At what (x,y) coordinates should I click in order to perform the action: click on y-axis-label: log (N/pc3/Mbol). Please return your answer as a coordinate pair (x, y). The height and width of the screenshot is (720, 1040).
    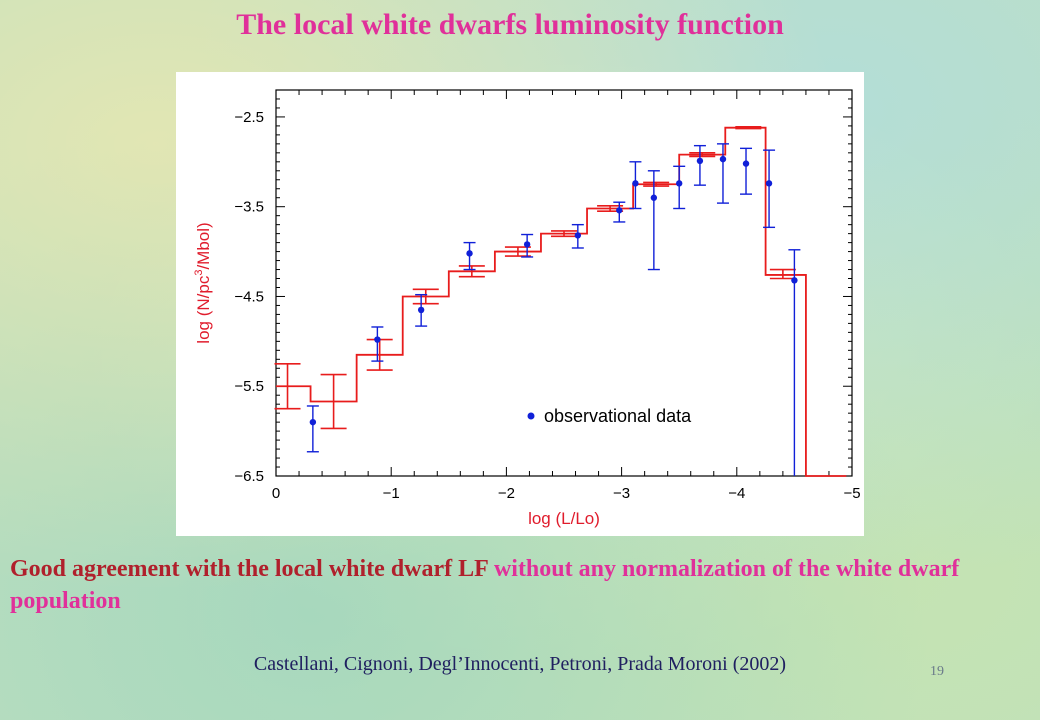
    Looking at the image, I should click on (203, 282).